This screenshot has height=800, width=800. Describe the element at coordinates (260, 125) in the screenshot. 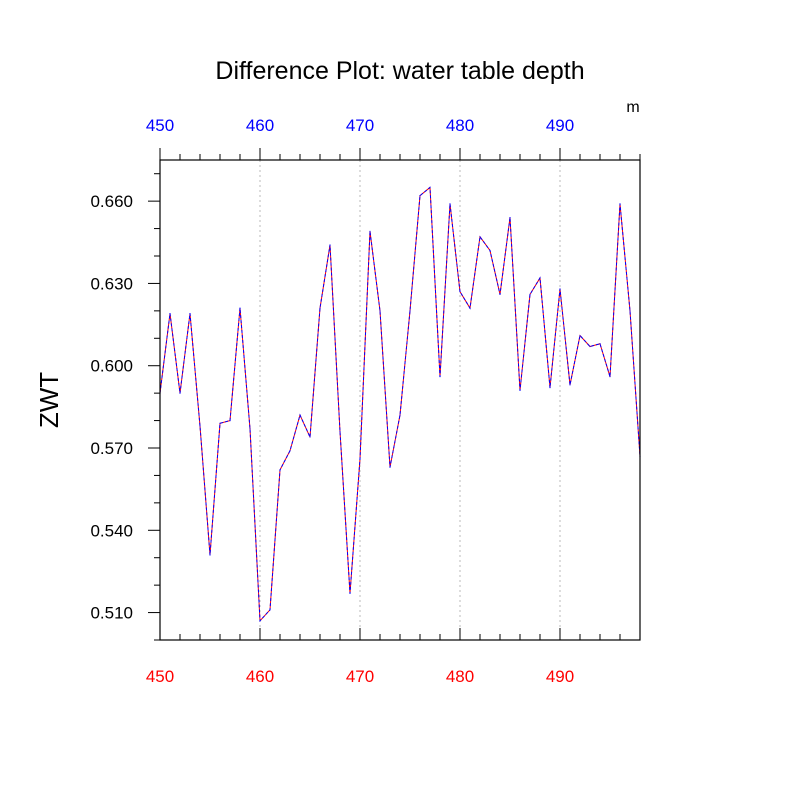

I see `x-tick-label-top: 460` at that location.